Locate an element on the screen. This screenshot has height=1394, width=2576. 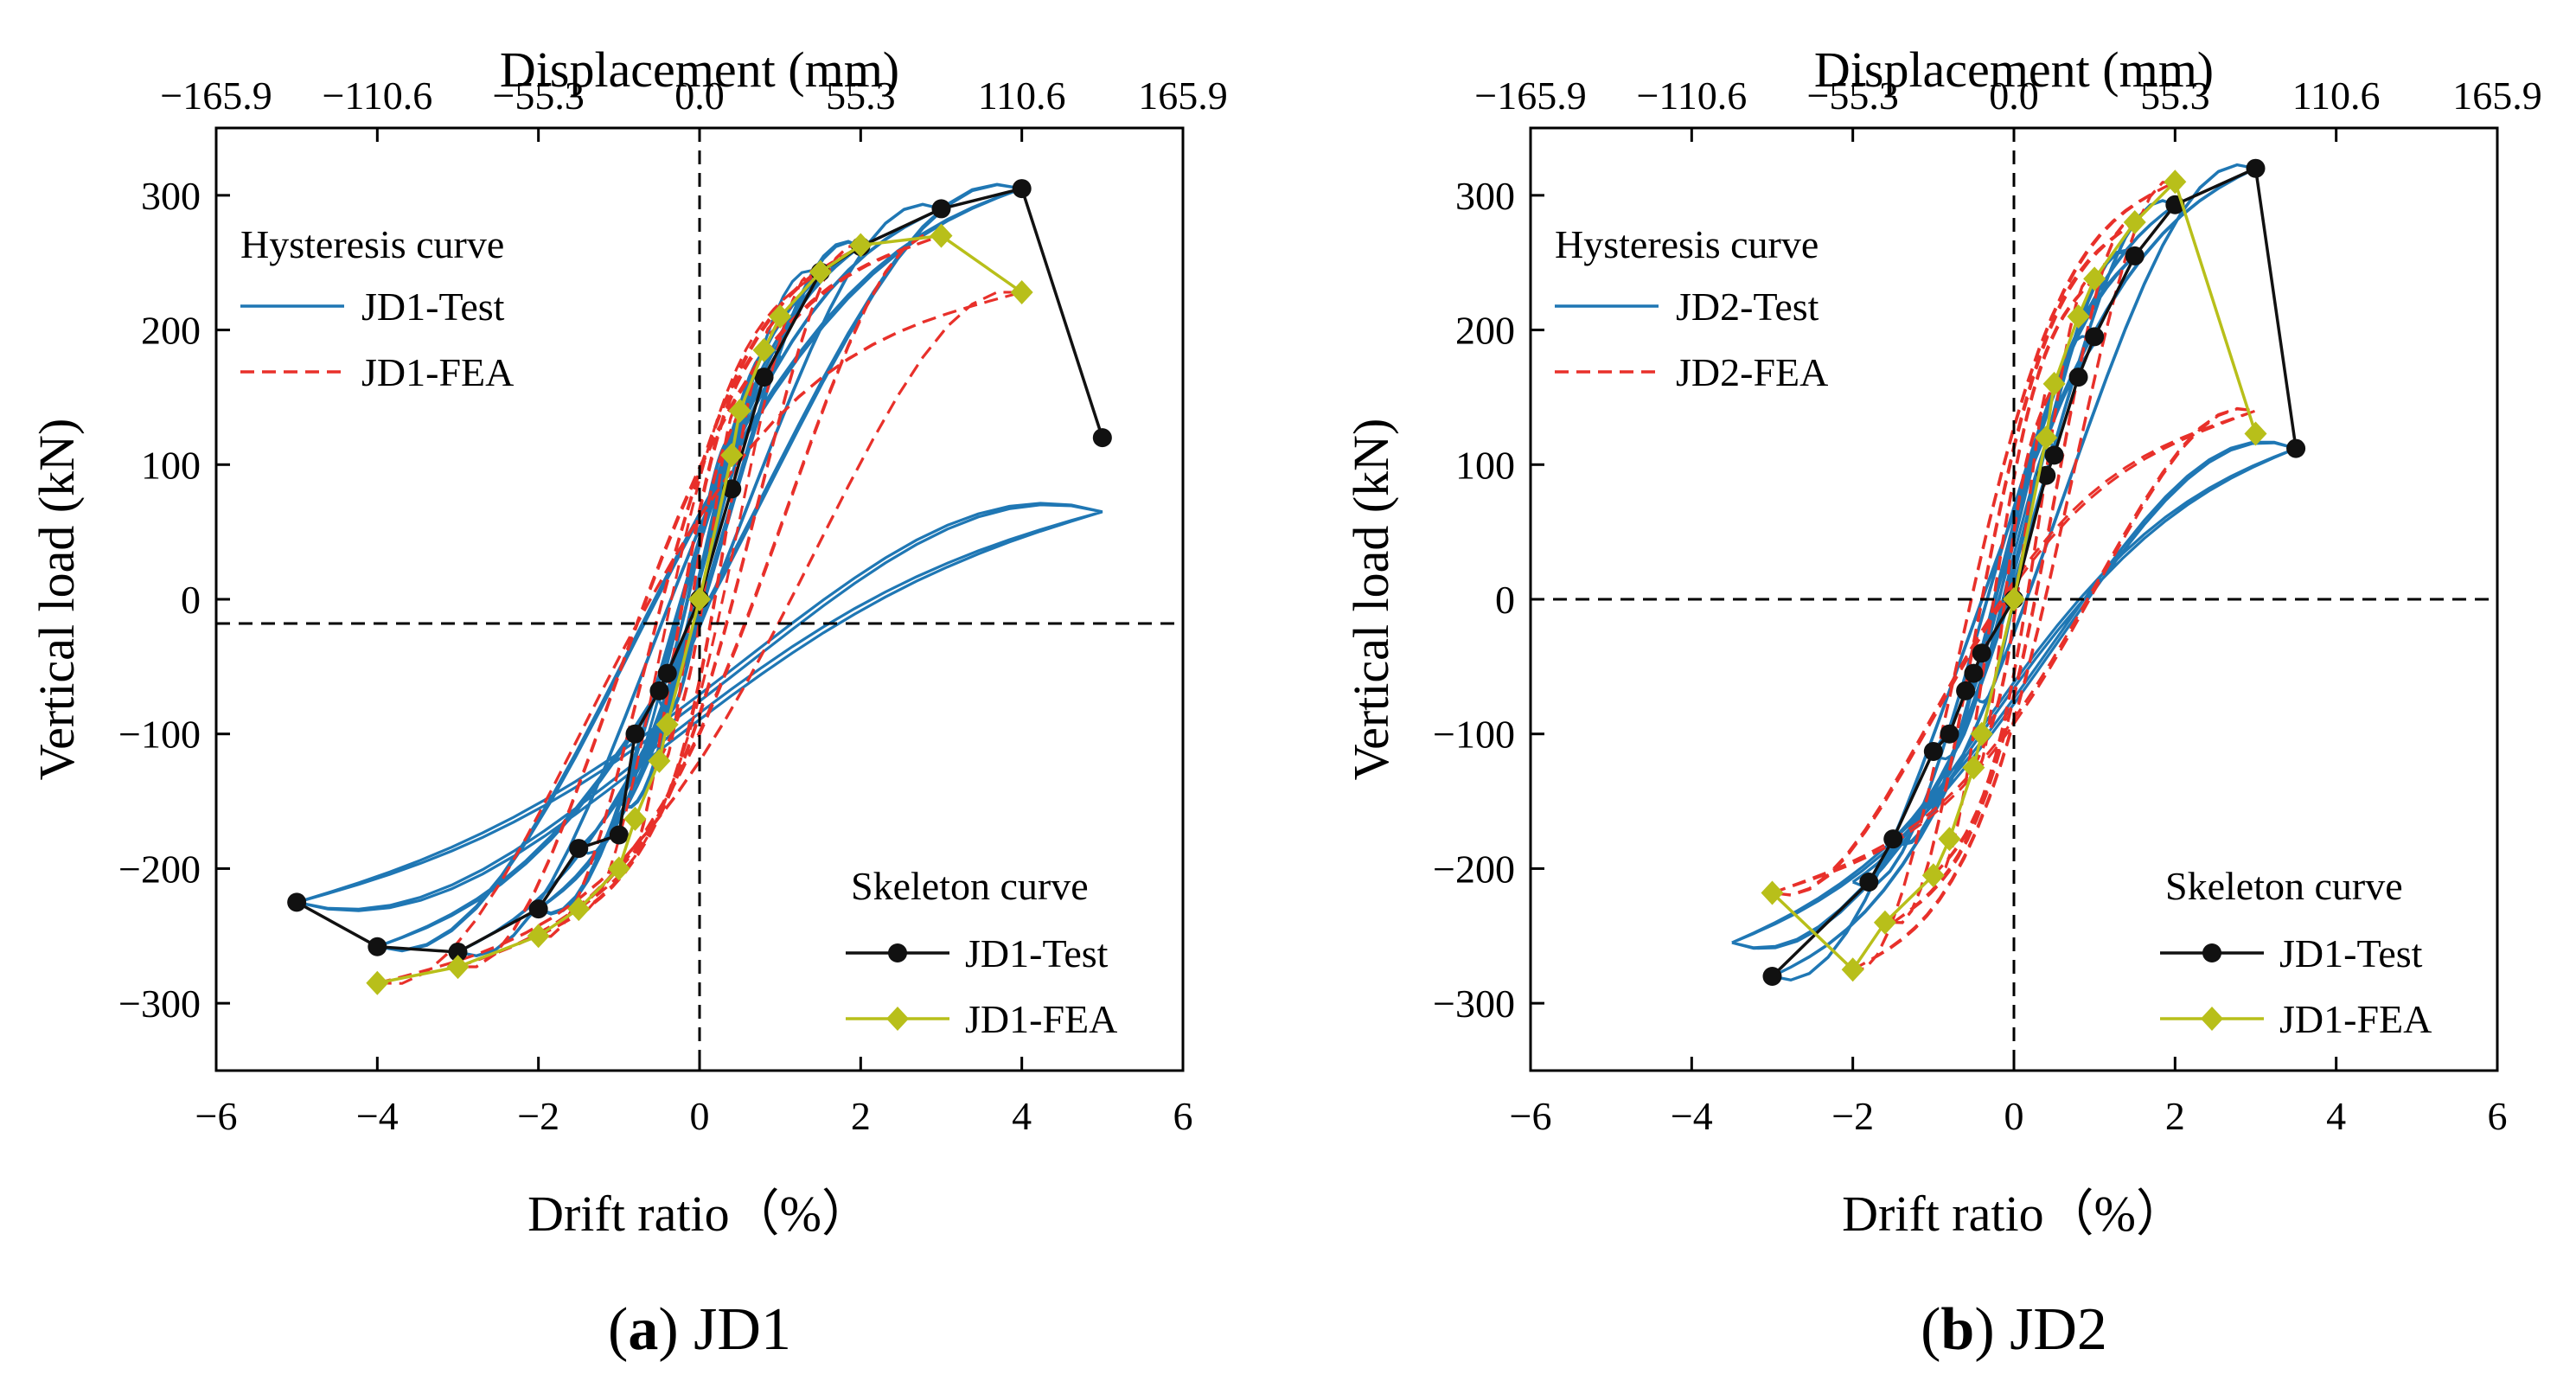
legend-hysteresis-title: Hysteresis curve is located at coordinates (1687, 244).